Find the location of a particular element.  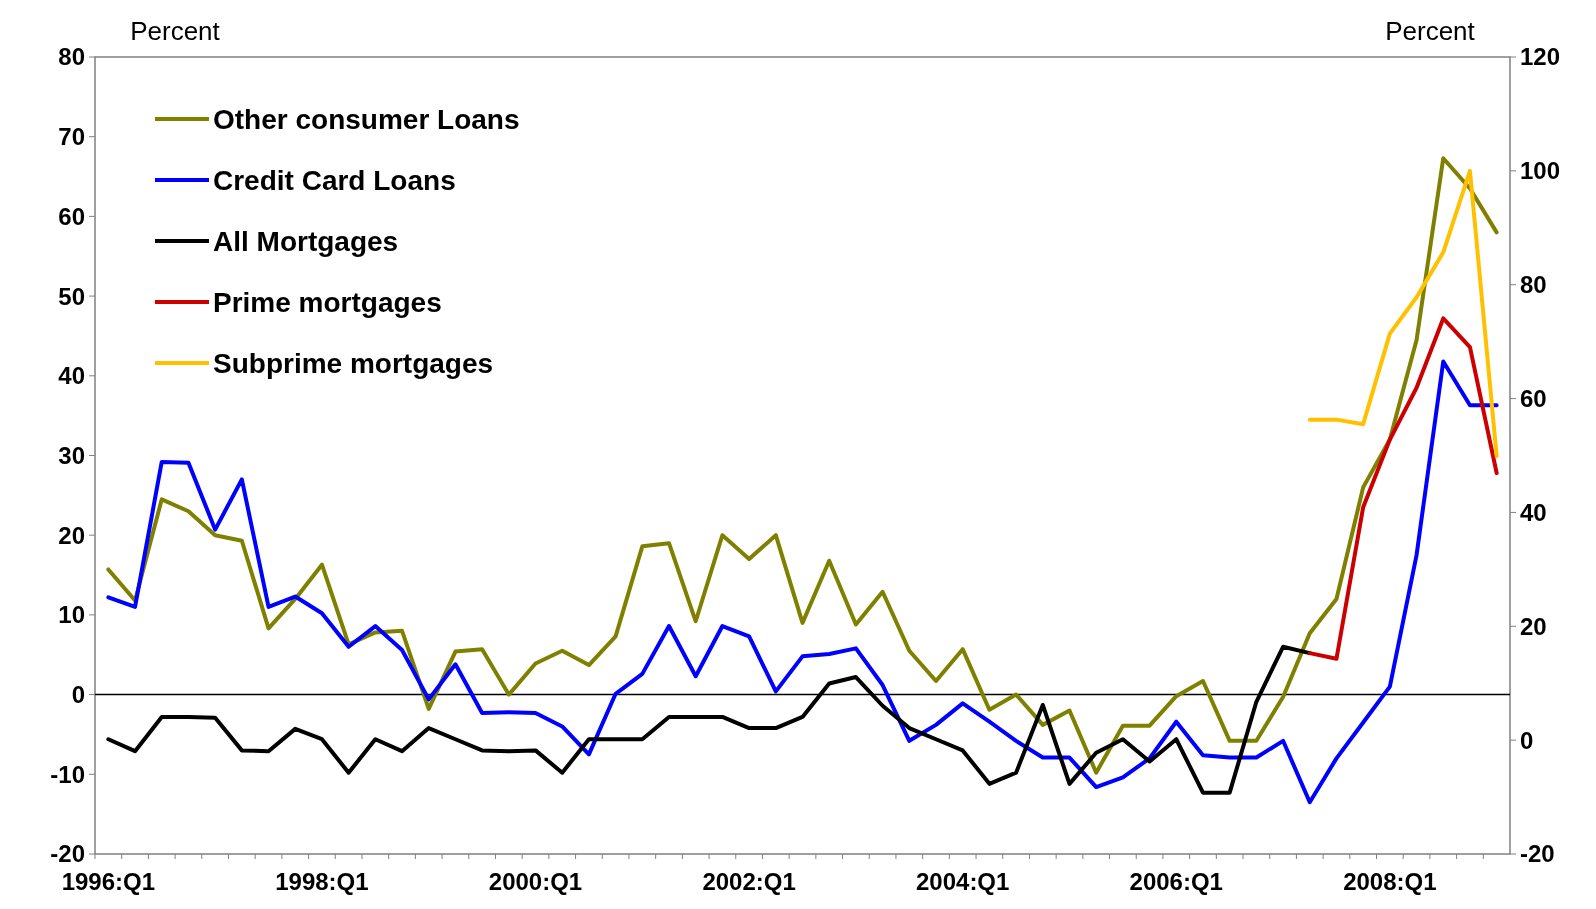

x-tick-label: 2000:Q1 is located at coordinates (535, 881).